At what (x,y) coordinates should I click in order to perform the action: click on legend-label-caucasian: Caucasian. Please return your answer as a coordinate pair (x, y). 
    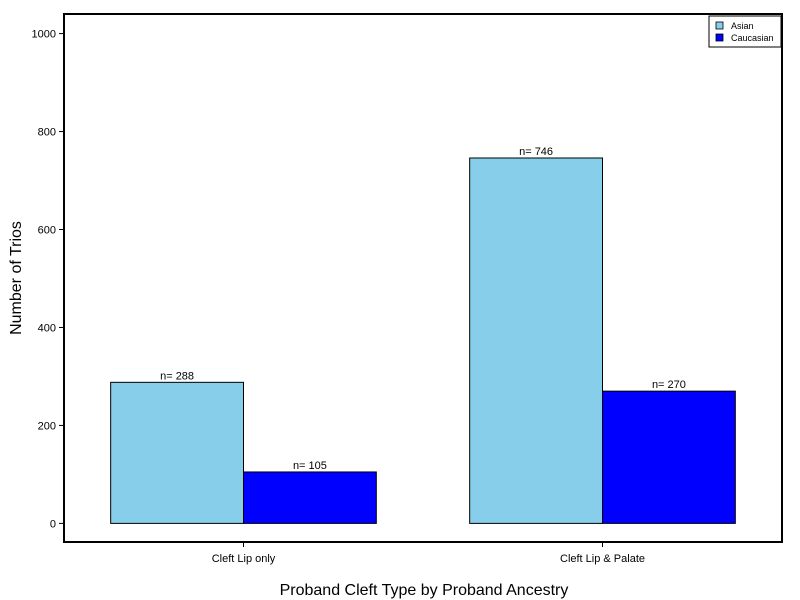
    Looking at the image, I should click on (752, 38).